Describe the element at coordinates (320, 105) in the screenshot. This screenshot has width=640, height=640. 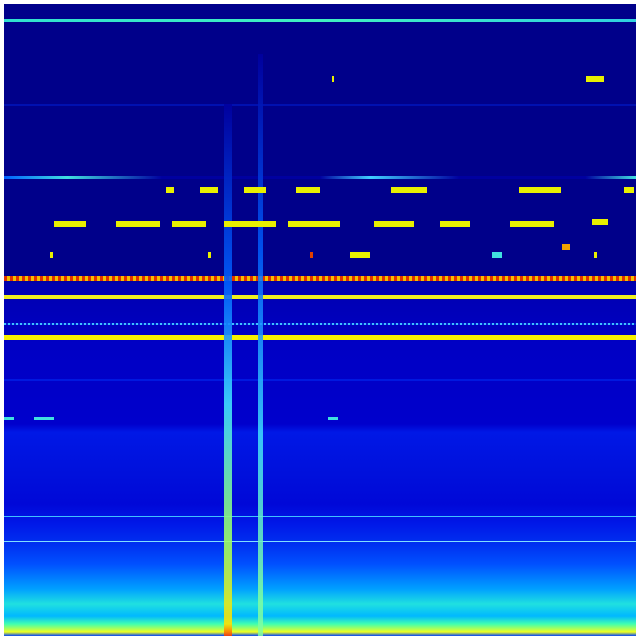
I see `faint-line` at that location.